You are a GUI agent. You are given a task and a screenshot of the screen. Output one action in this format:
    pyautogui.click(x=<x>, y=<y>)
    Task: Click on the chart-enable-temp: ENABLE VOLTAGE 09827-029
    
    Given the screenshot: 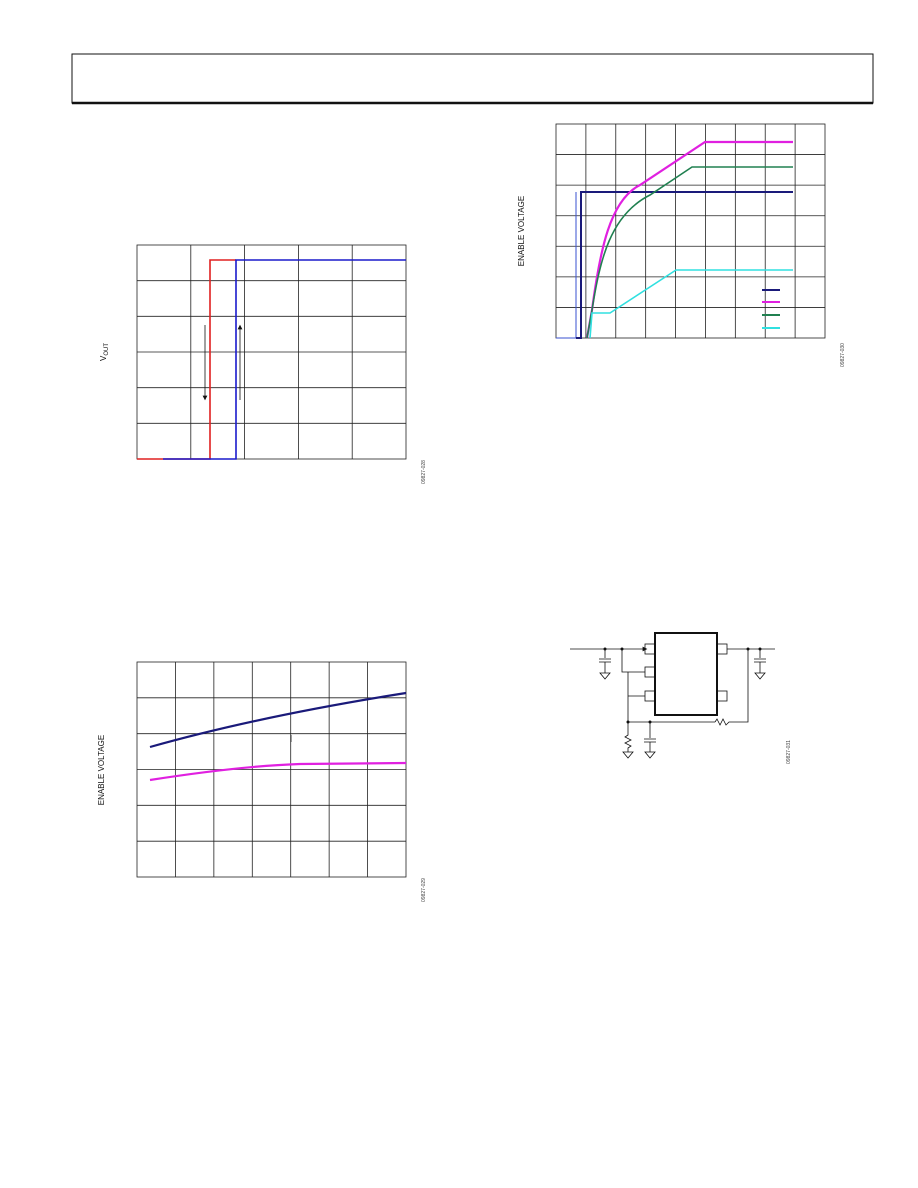 What is the action you would take?
    pyautogui.click(x=262, y=781)
    